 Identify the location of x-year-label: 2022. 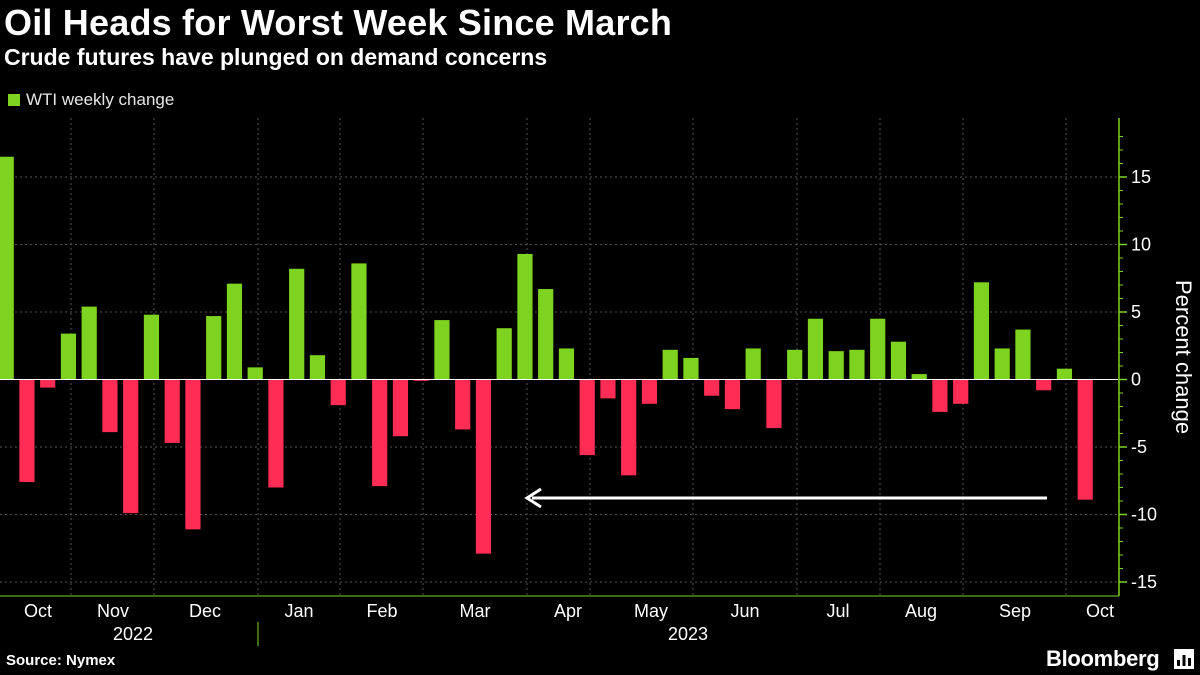
(133, 634).